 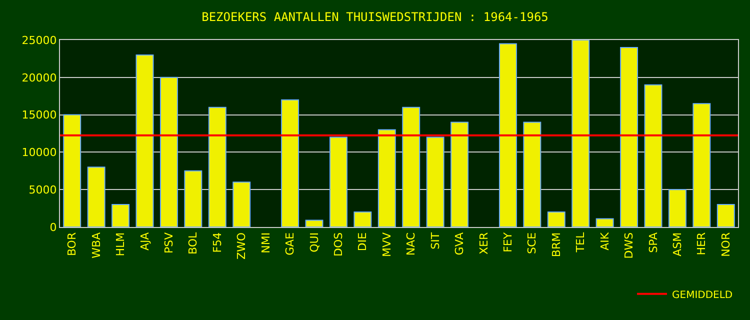 What do you see at coordinates (53, 227) in the screenshot?
I see `y-tick-label: 0` at bounding box center [53, 227].